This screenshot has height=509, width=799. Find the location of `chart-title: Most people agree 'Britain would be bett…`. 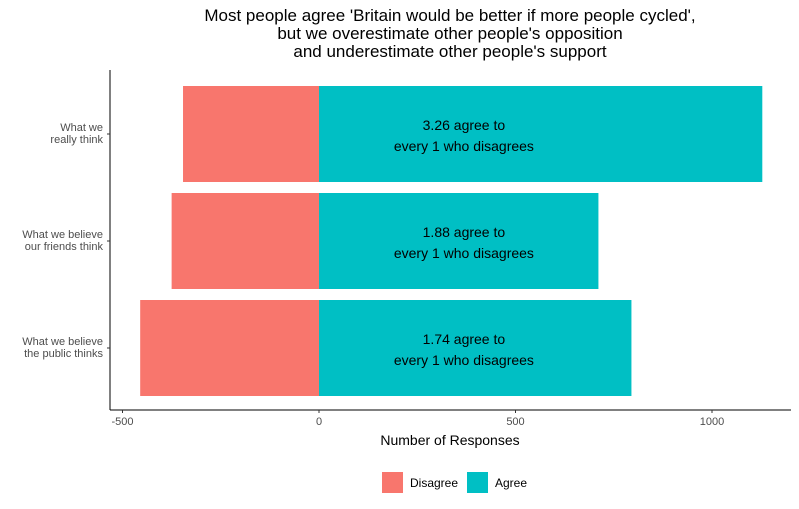

chart-title: Most people agree 'Britain would be bett… is located at coordinates (449, 33).